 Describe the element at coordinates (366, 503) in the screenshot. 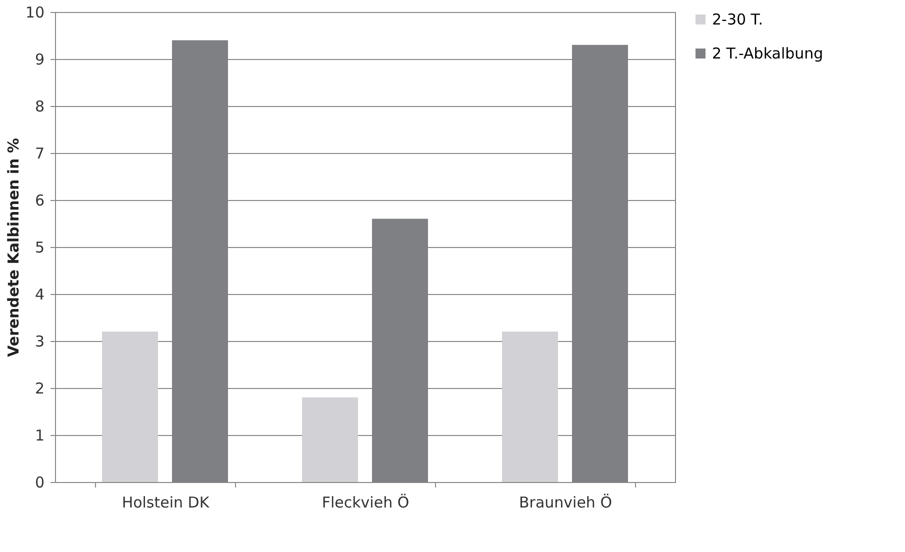

I see `x-tick-label: Fleckvieh Ö` at that location.